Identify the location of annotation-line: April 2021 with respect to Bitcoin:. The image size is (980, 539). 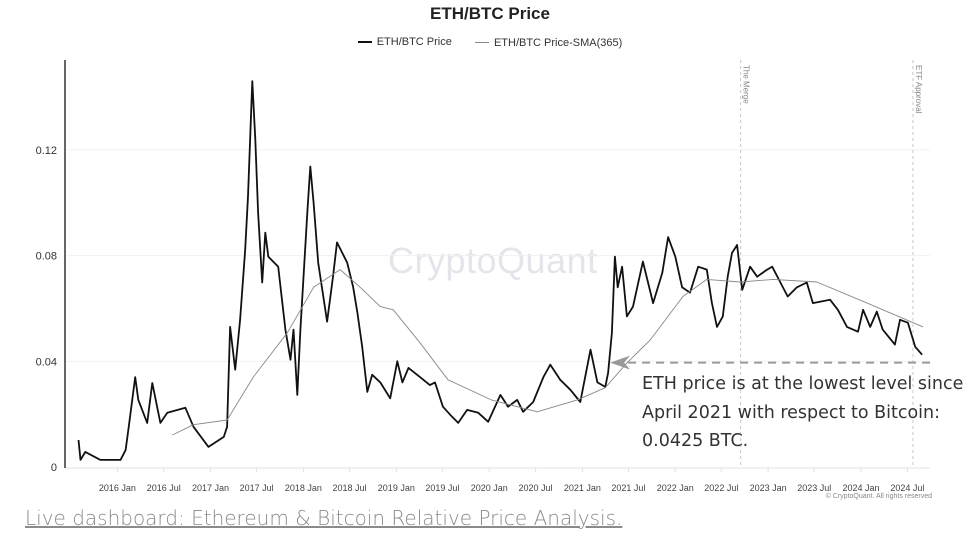
(791, 412).